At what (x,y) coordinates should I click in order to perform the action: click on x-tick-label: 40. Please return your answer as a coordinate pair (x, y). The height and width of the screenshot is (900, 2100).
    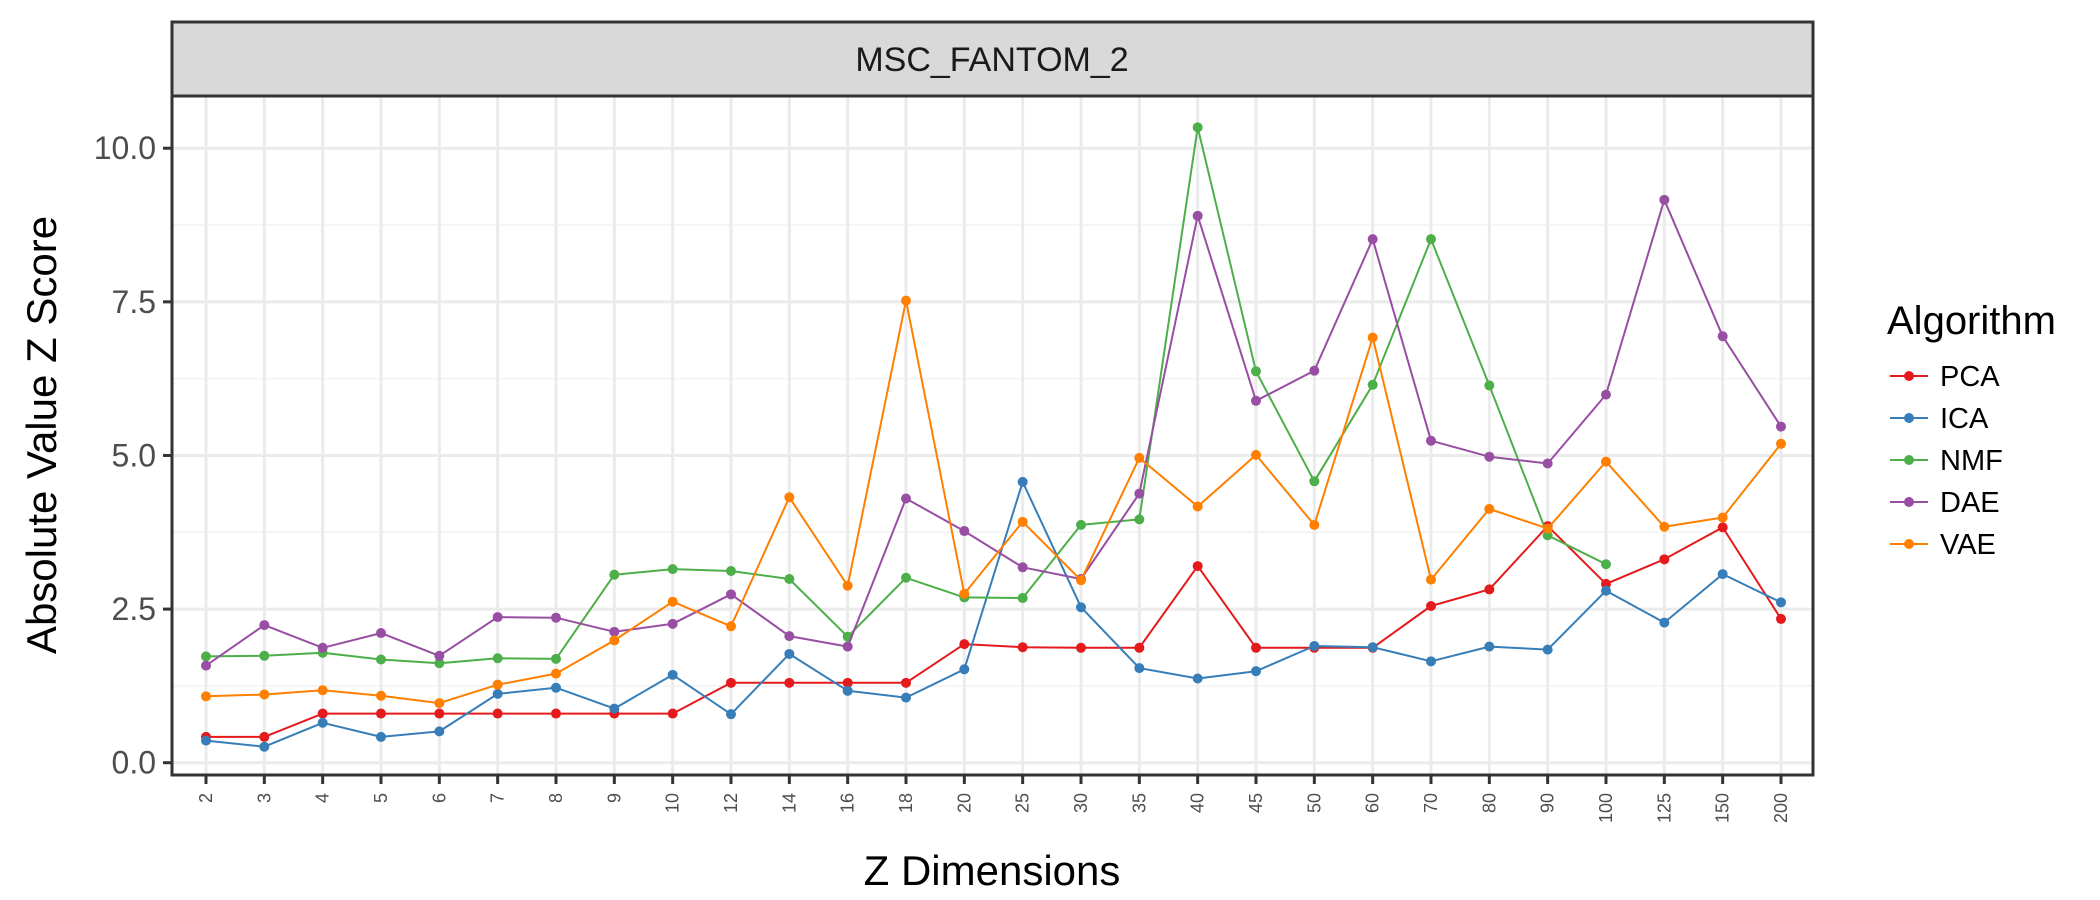
    Looking at the image, I should click on (1198, 803).